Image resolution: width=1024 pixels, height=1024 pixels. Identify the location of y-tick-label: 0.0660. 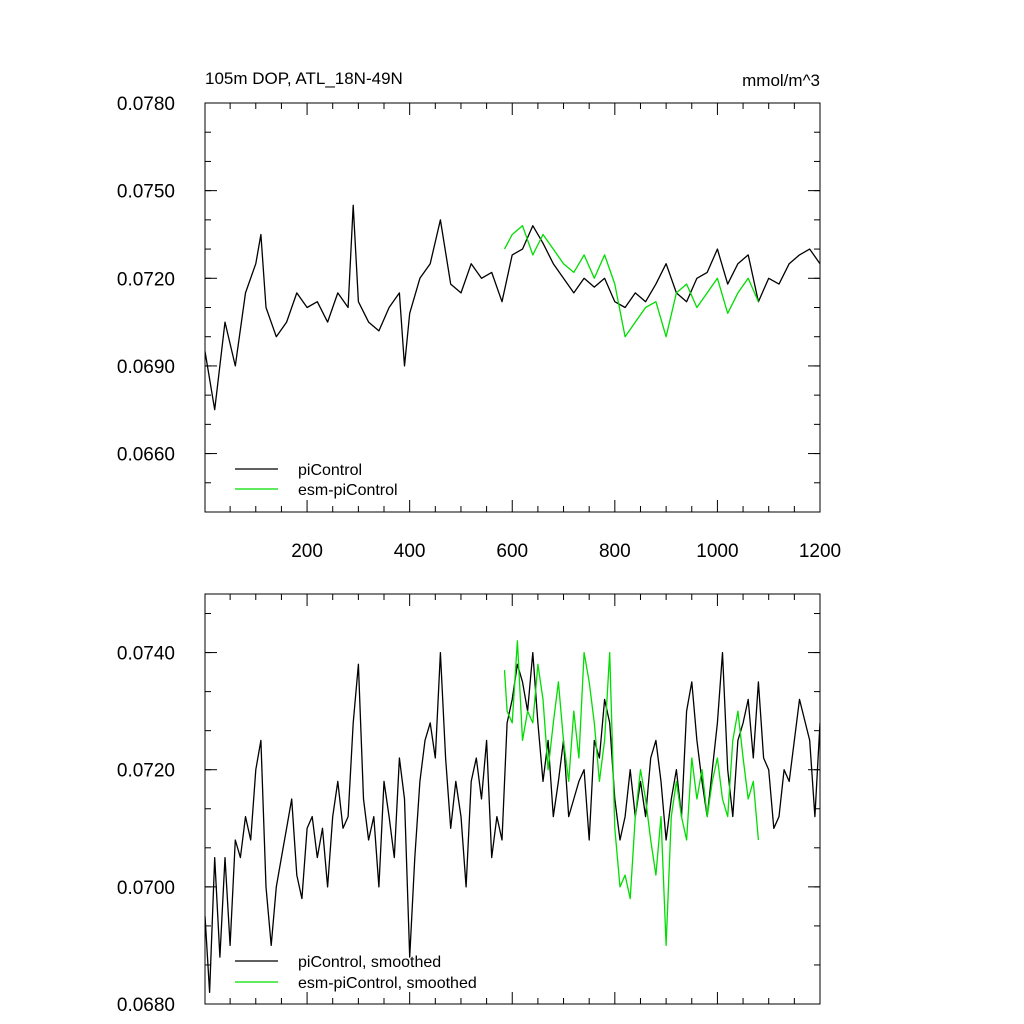
(146, 455).